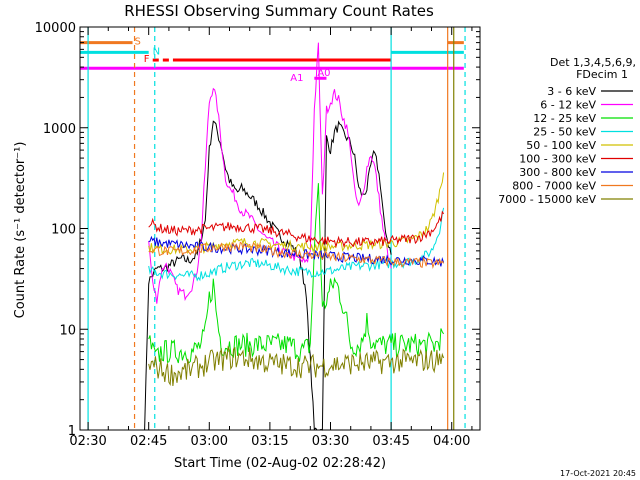  Describe the element at coordinates (557, 172) in the screenshot. I see `legend-label-6: 300 - 800 keV` at that location.